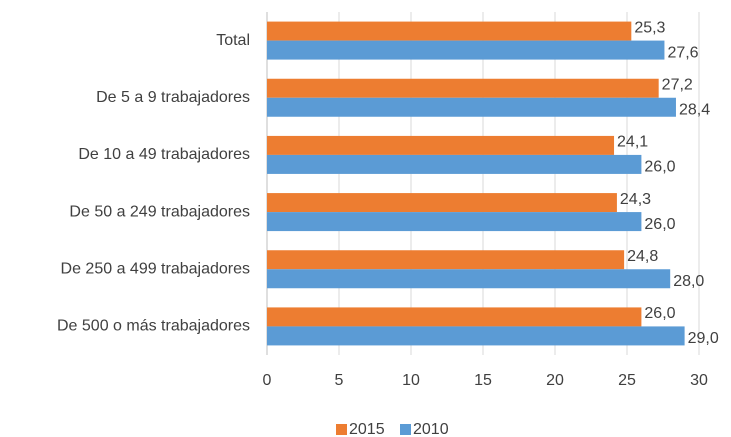  What do you see at coordinates (155, 268) in the screenshot?
I see `y-tick-label: De 250 a 499 trabajadores` at bounding box center [155, 268].